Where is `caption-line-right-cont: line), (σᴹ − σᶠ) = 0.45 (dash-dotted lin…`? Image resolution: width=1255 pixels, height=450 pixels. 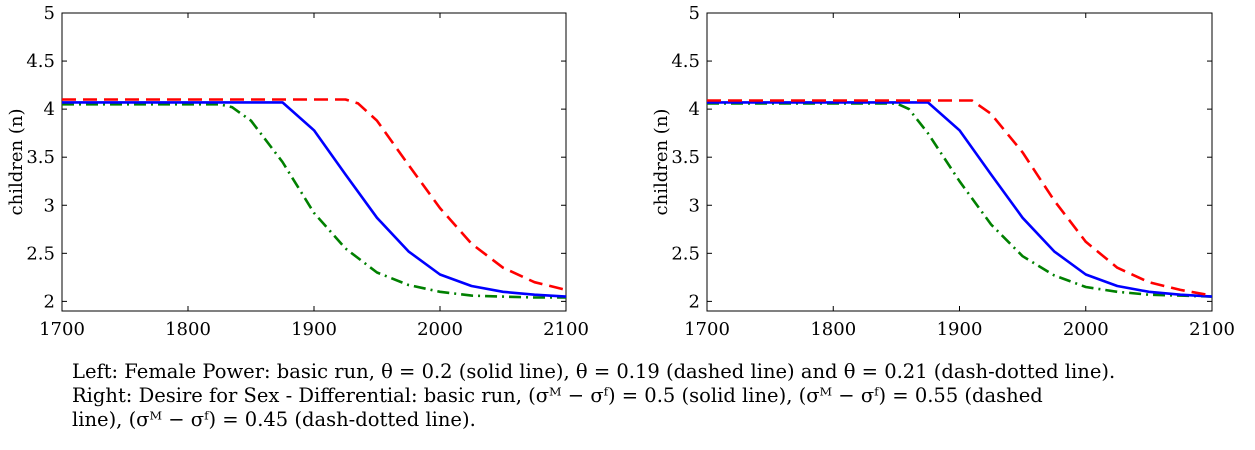
caption-line-right-cont: line), (σᴹ − σᶠ) = 0.45 (dash-dotted lin… is located at coordinates (274, 419).